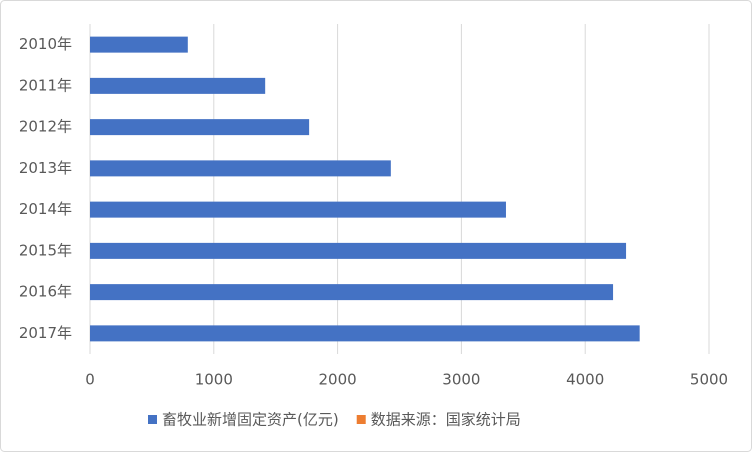  What do you see at coordinates (250, 420) in the screenshot?
I see `legend-label: 畜牧业新增固定资产(亿元)` at bounding box center [250, 420].